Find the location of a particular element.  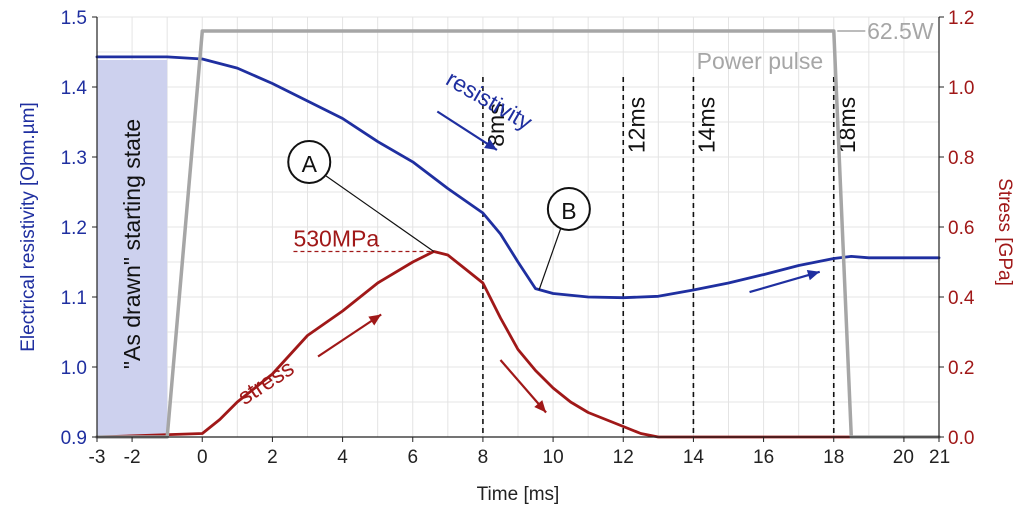

y-left-axis-title: Electrical resistivity [Ohm.µm] is located at coordinates (28, 227).